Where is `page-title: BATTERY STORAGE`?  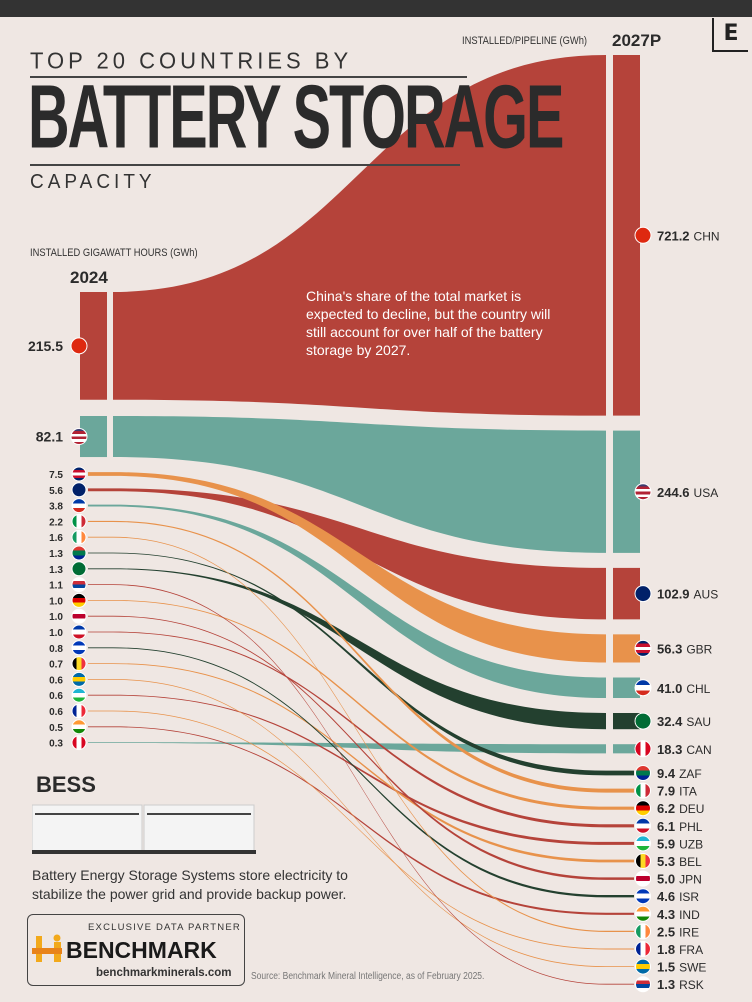 page-title: BATTERY STORAGE is located at coordinates (296, 117).